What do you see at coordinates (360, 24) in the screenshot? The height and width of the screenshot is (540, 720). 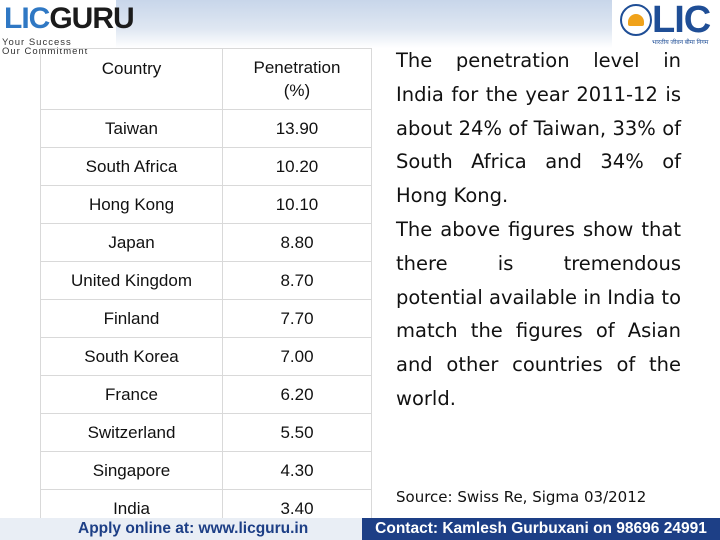 I see `top-banner` at bounding box center [360, 24].